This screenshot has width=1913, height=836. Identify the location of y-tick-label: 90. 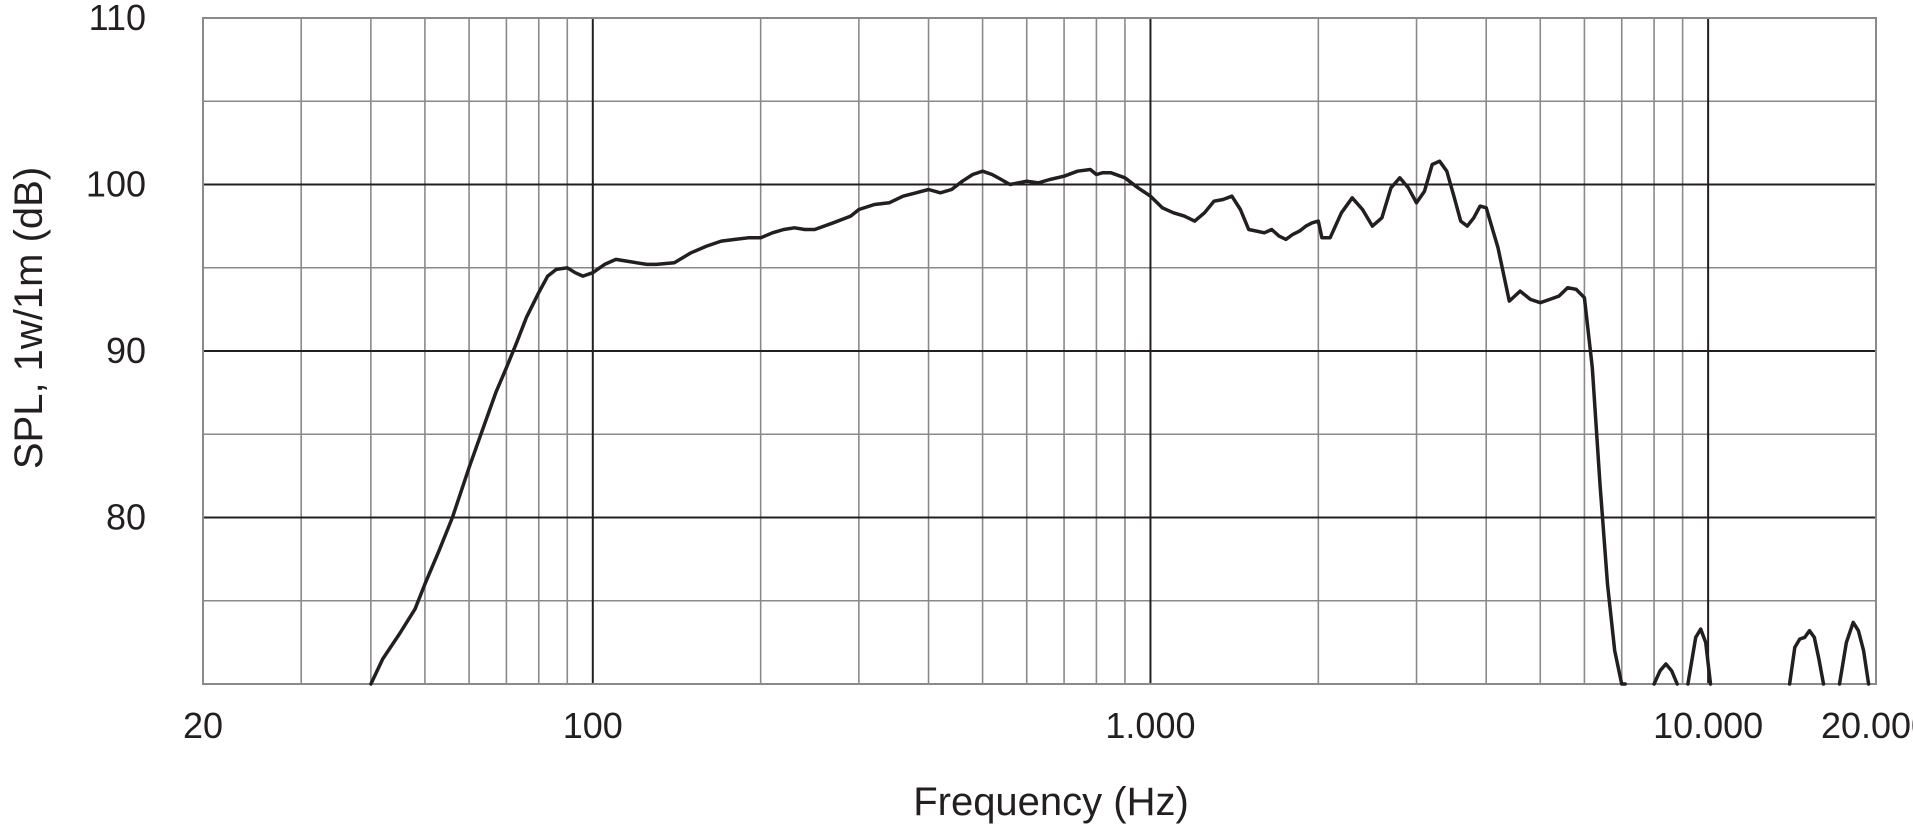
(126, 350).